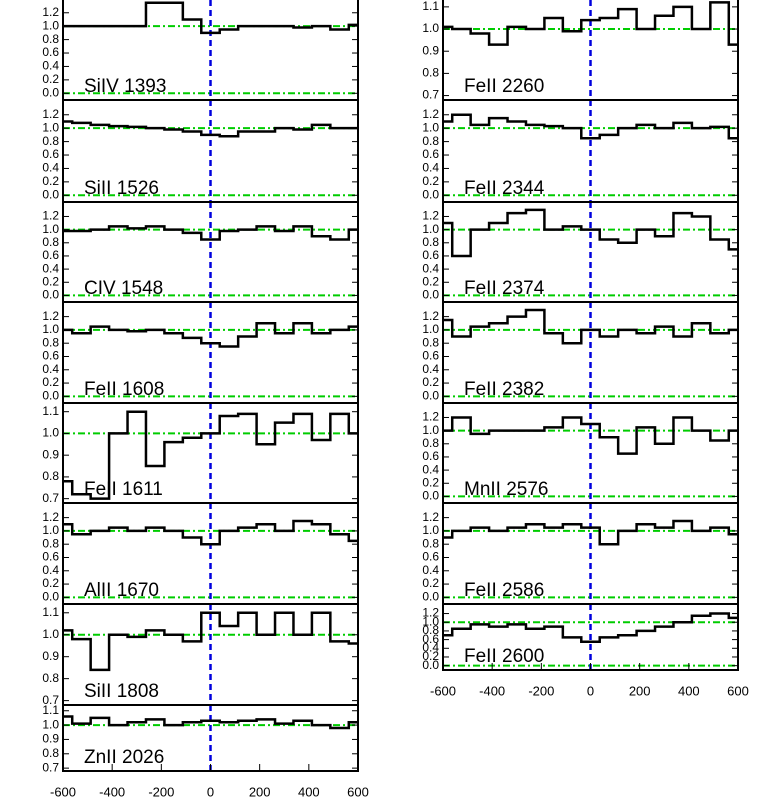 This screenshot has height=807, width=761. Describe the element at coordinates (504, 656) in the screenshot. I see `ion-label: FeII 2600` at that location.